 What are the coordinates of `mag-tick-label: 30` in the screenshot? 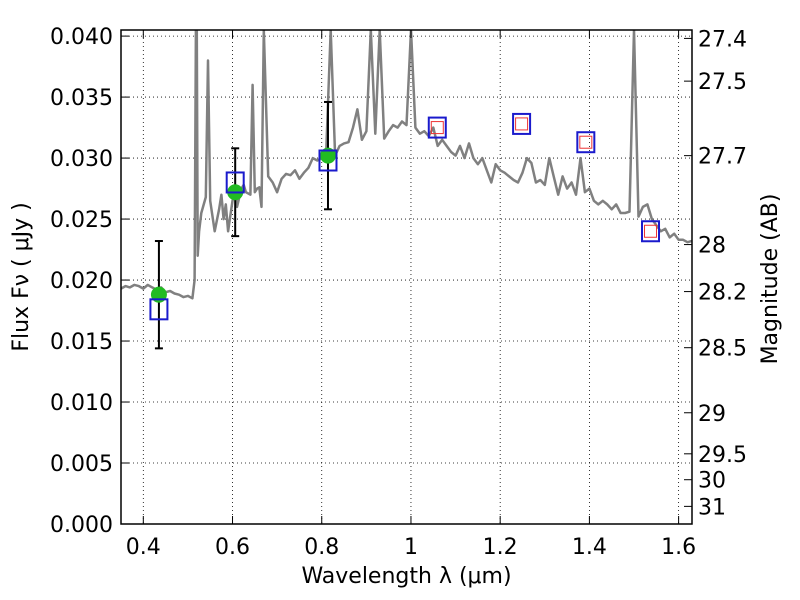 It's located at (712, 481).